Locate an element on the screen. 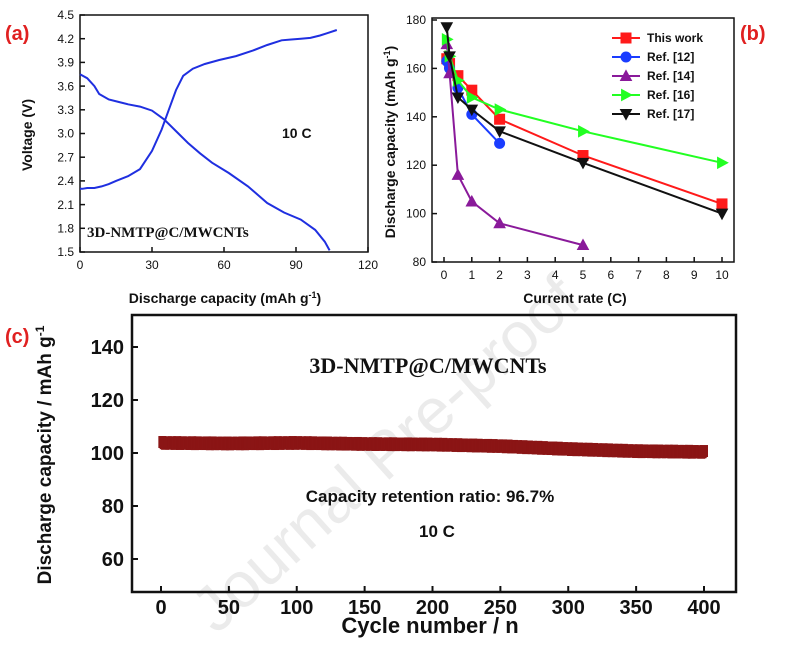 The height and width of the screenshot is (647, 794). panel-c-y-axis-title: Discharge capacity / mAh g-1 is located at coordinates (44, 454).